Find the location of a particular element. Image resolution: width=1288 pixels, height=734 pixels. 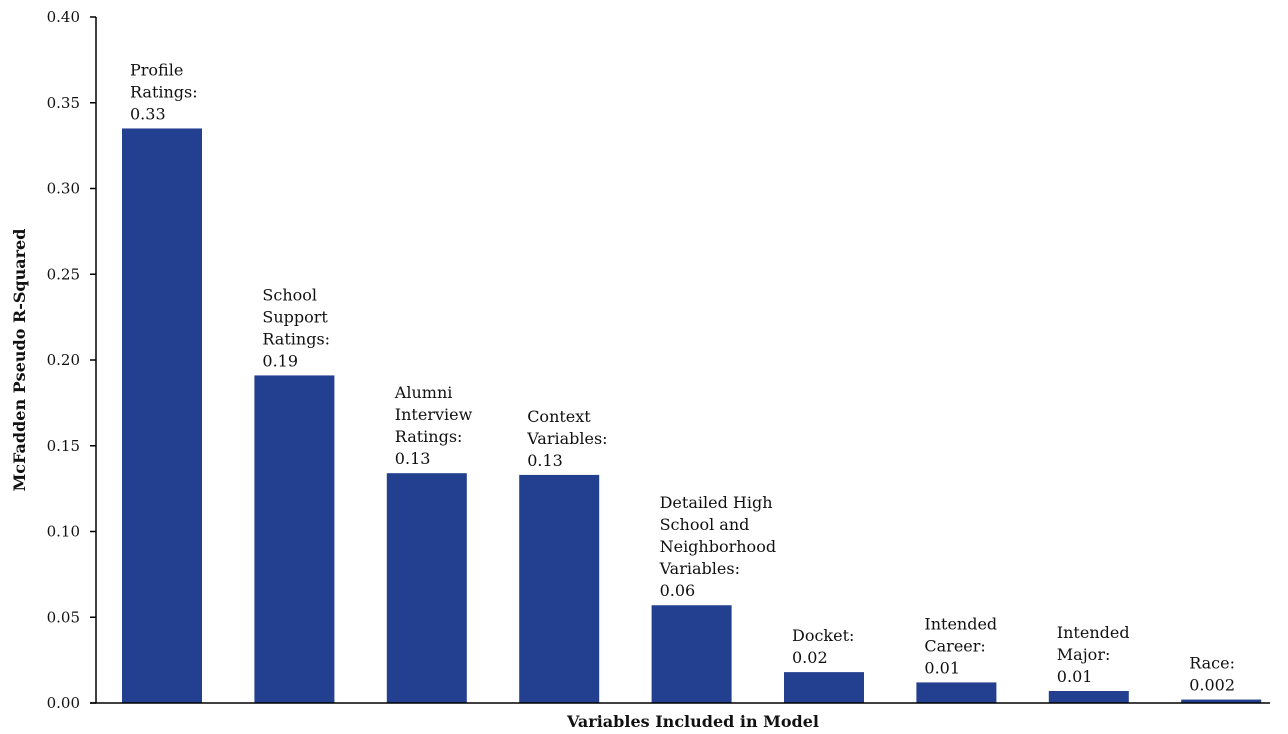

bar-data-label: Neighborhood is located at coordinates (718, 546).